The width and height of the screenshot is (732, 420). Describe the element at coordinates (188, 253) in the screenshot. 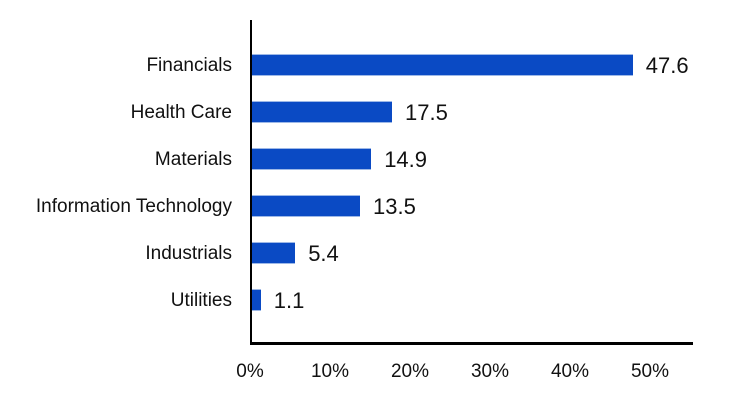

I see `category-label: Industrials` at that location.